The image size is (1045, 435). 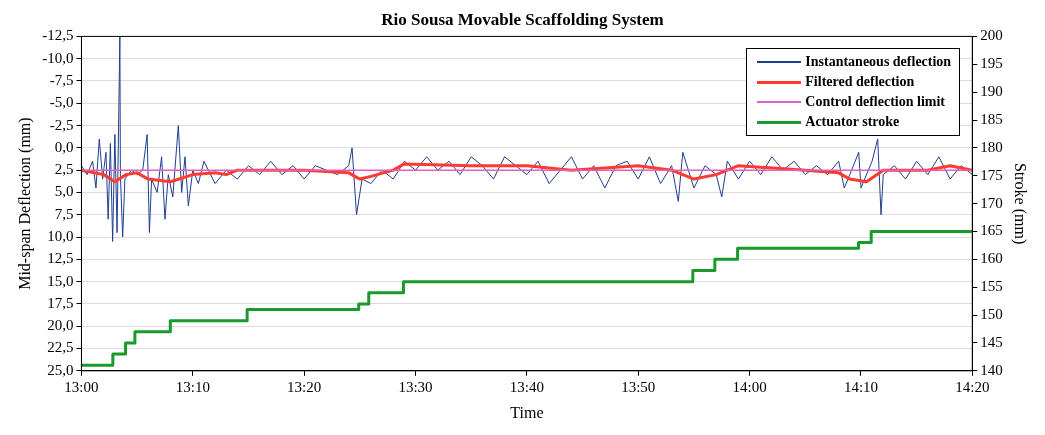 I want to click on y2-axis-title: Stroke (mm), so click(x=1020, y=203).